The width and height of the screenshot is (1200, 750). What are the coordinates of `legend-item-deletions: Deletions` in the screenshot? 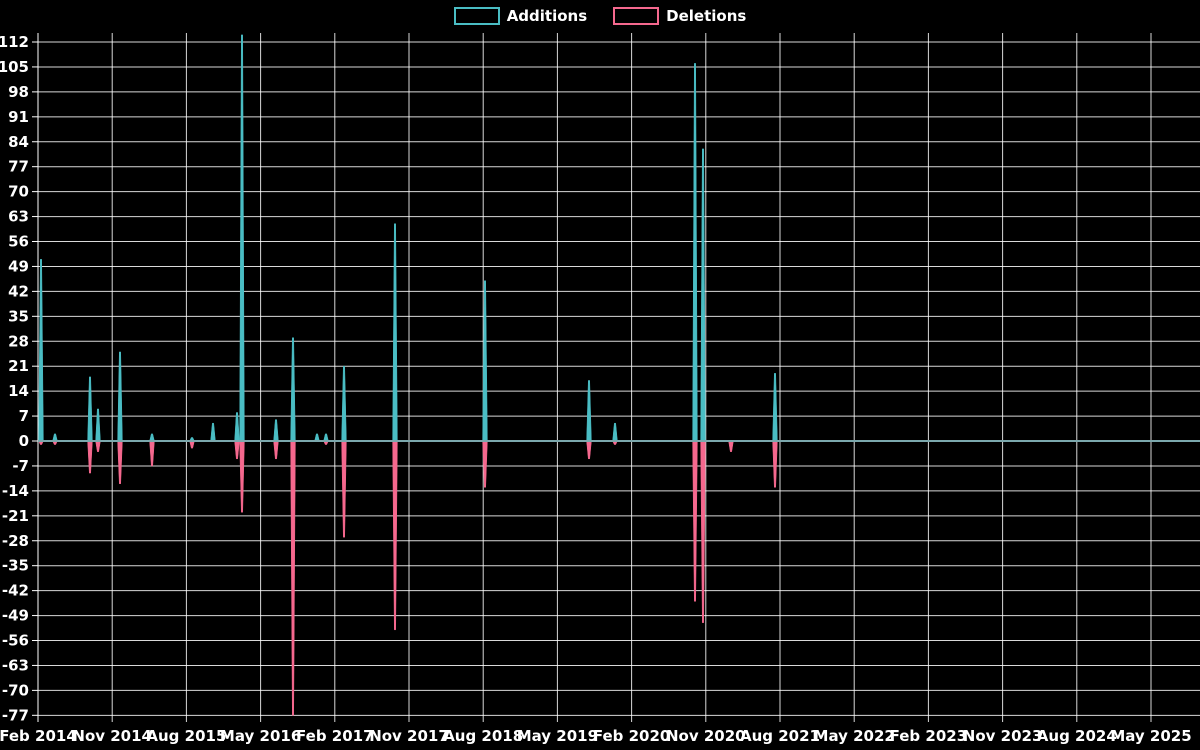 It's located at (679, 16).